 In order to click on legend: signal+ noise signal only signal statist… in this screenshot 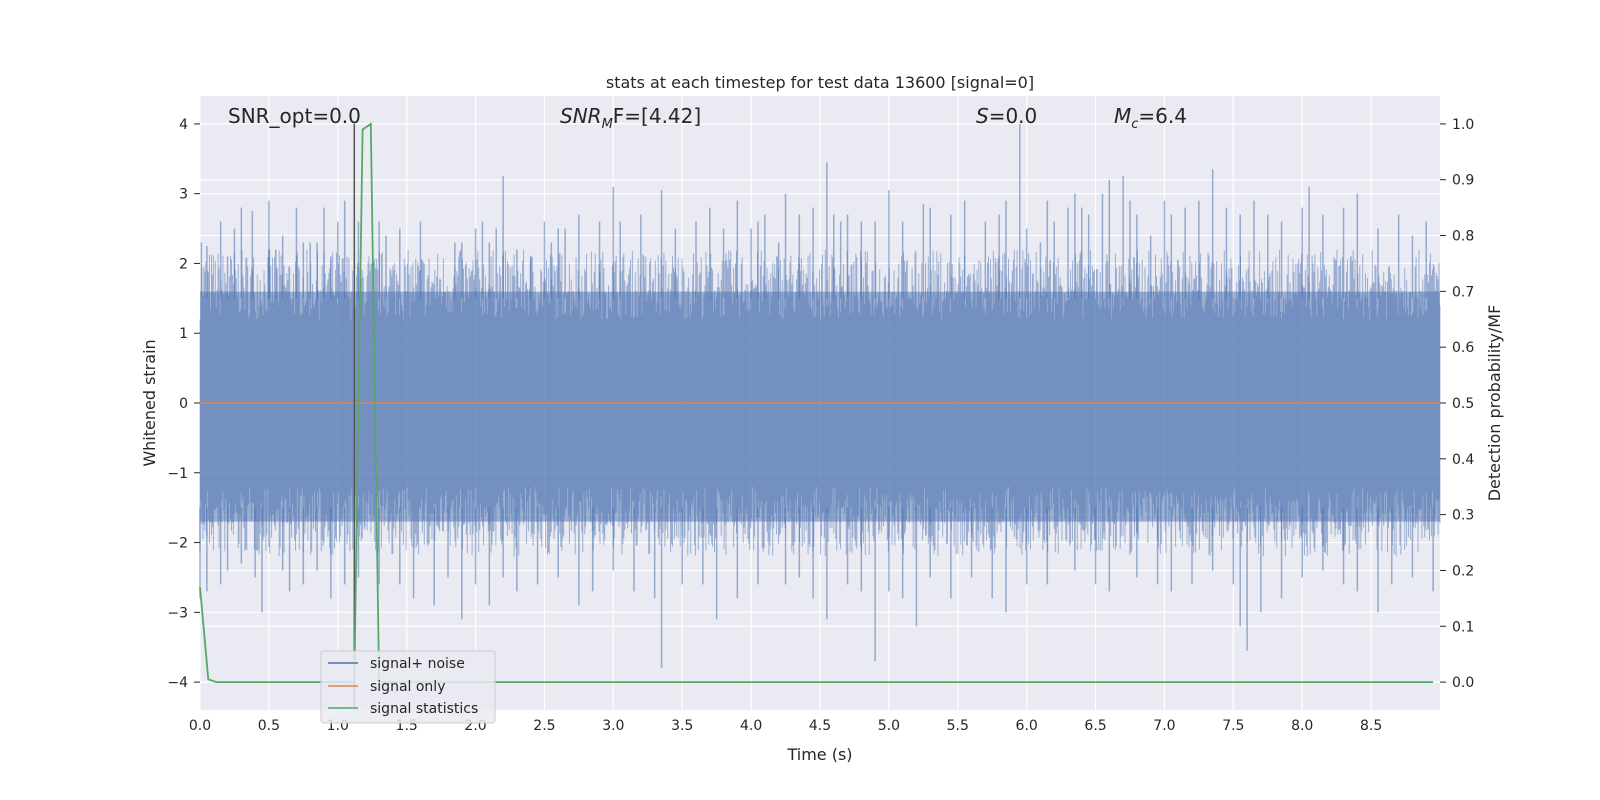, I will do `click(408, 687)`.